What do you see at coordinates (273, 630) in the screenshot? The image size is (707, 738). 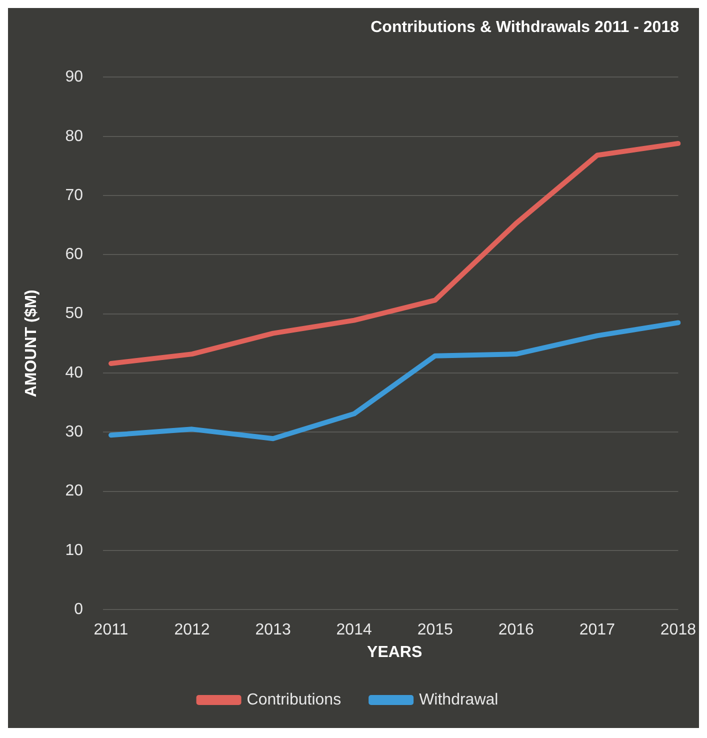 I see `x-tick-label: 2013` at bounding box center [273, 630].